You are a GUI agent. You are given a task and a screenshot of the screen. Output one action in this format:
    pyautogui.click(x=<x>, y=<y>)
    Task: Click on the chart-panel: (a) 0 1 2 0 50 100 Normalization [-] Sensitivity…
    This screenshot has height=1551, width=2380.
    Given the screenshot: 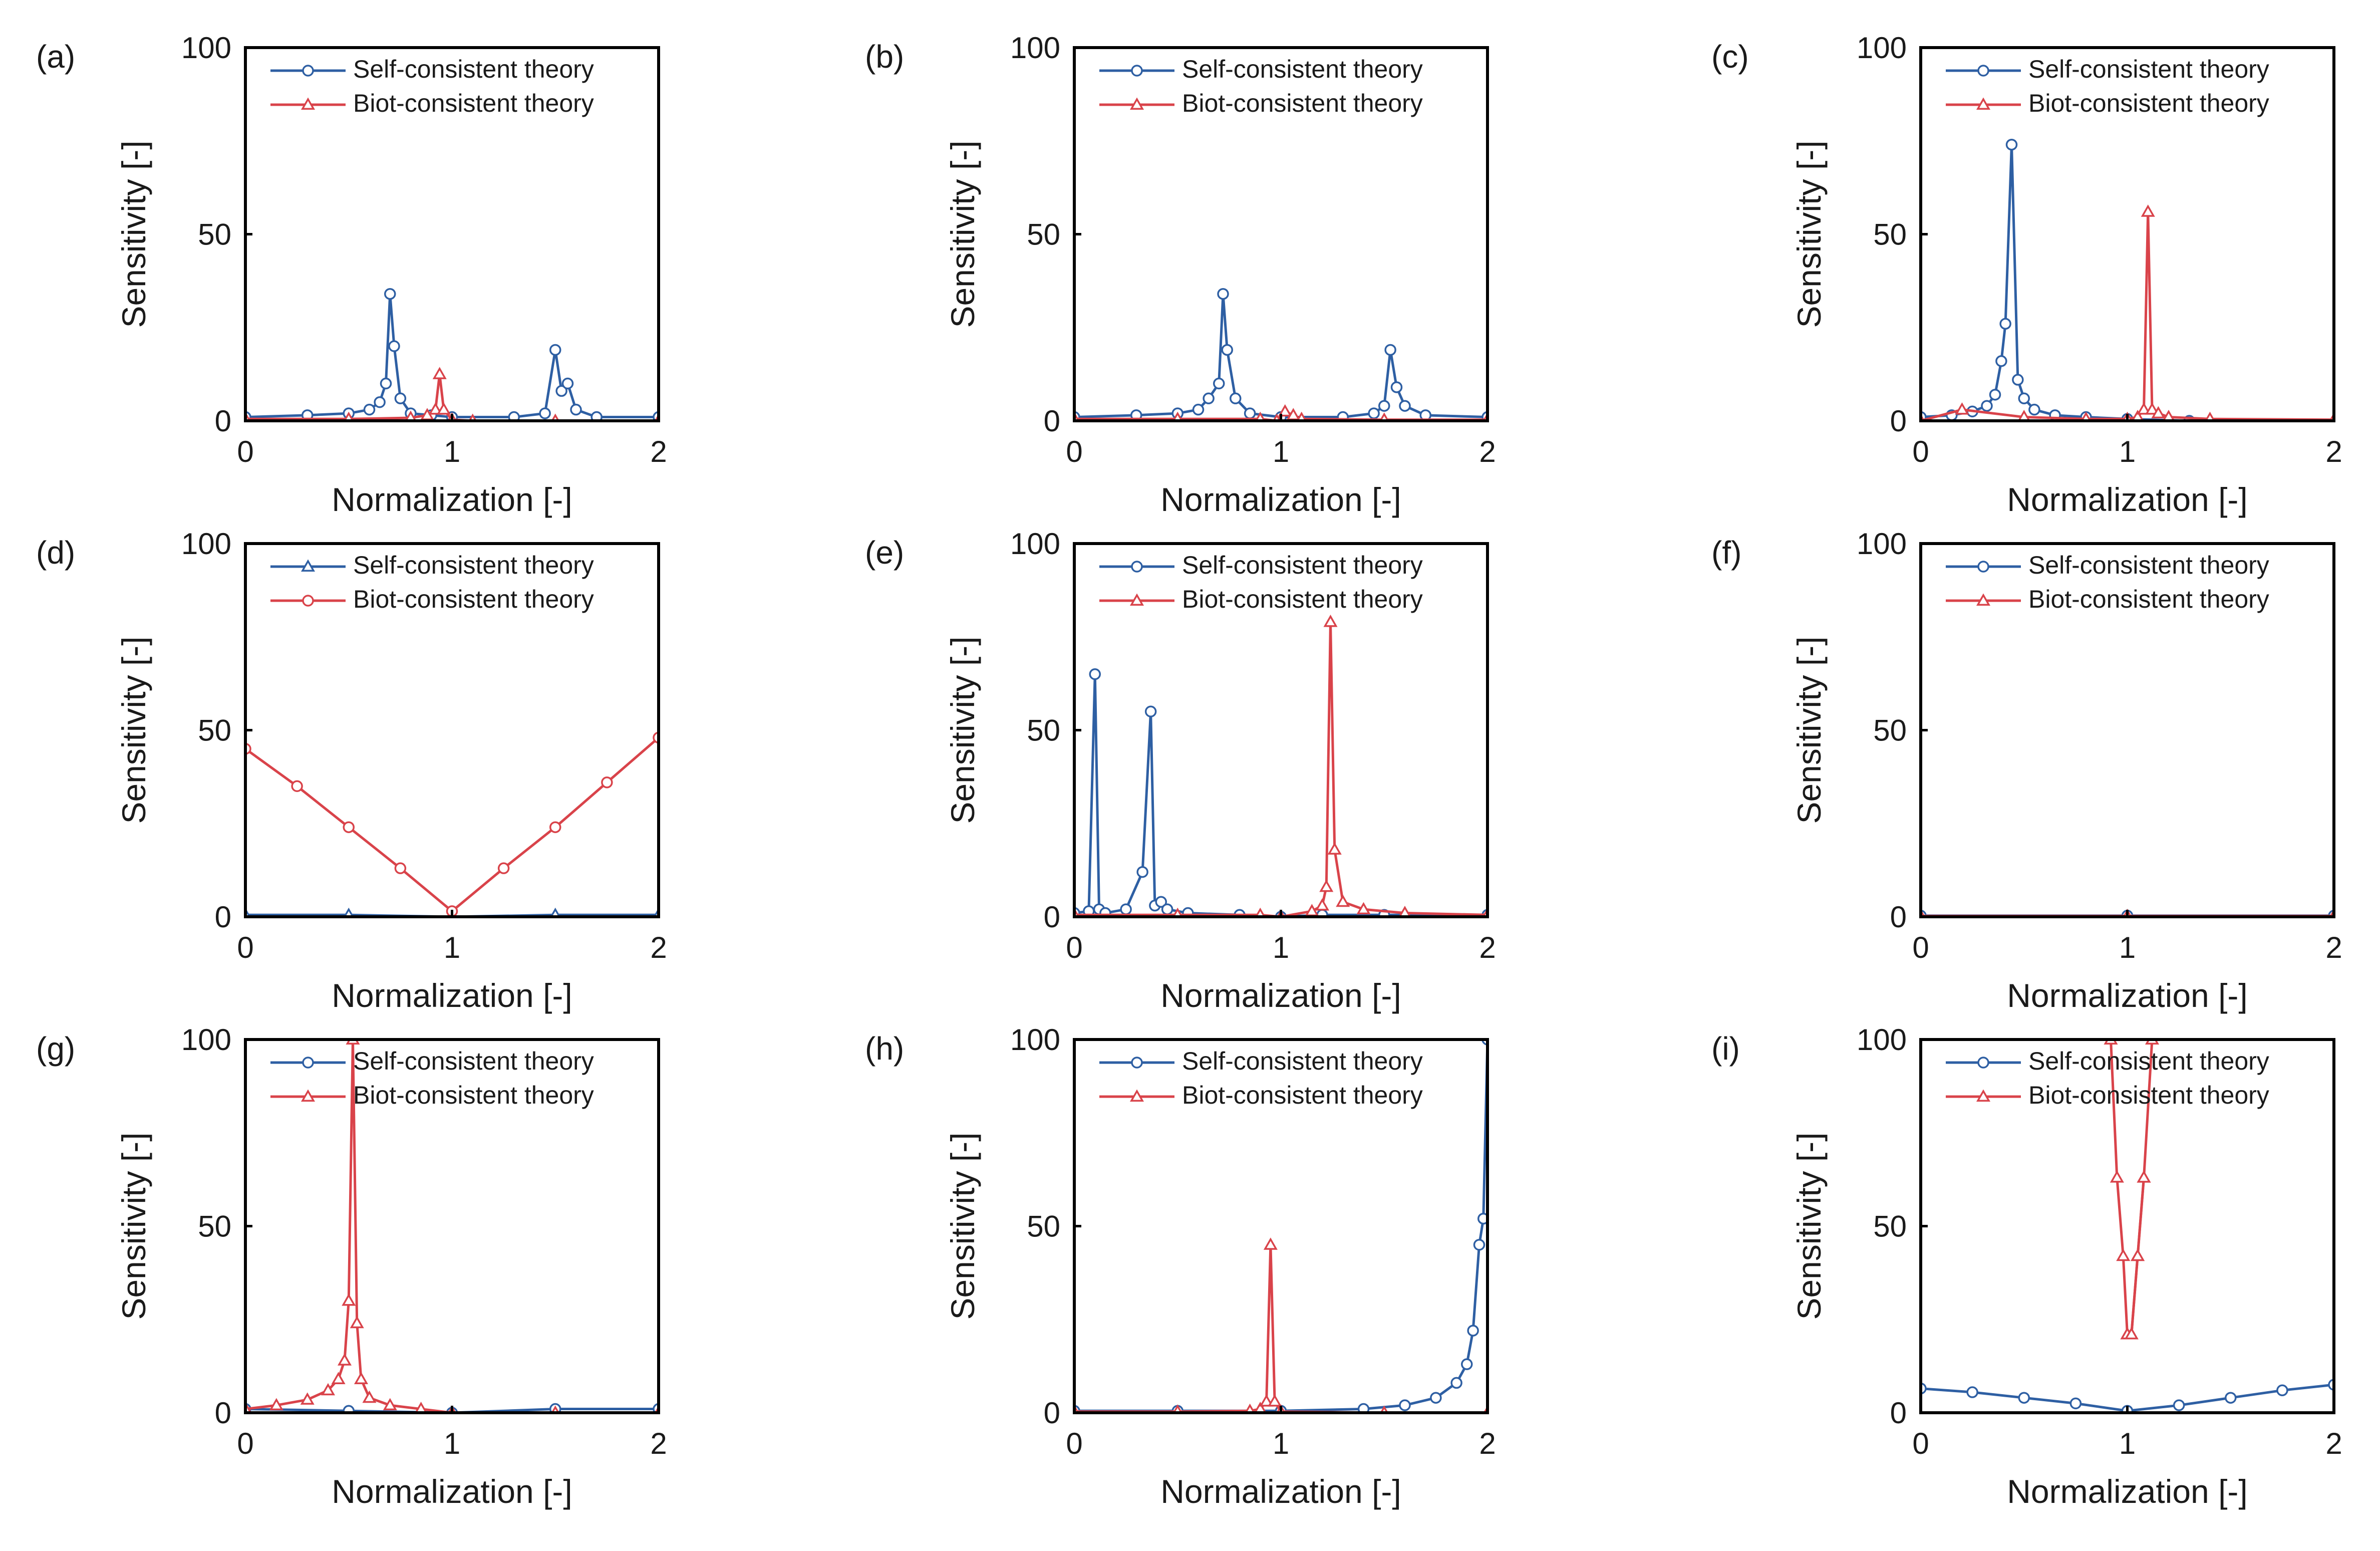 What is the action you would take?
    pyautogui.click(x=351, y=274)
    